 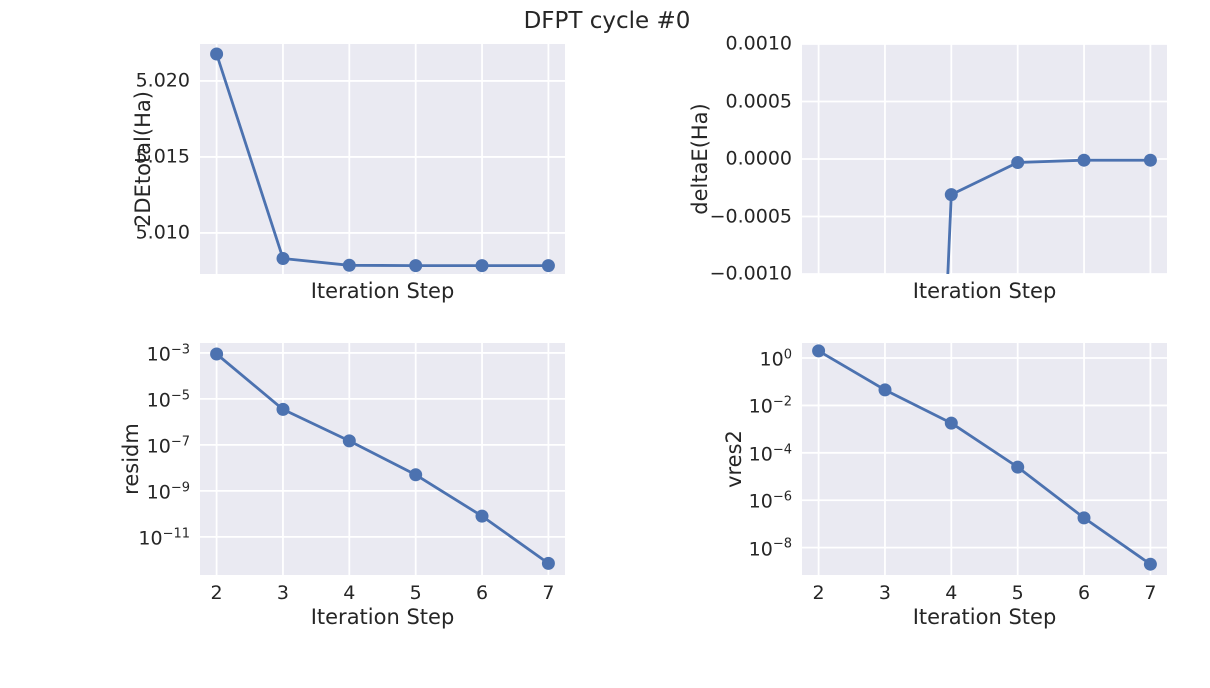 What do you see at coordinates (758, 101) in the screenshot?
I see `y-tick-label: 0.0005` at bounding box center [758, 101].